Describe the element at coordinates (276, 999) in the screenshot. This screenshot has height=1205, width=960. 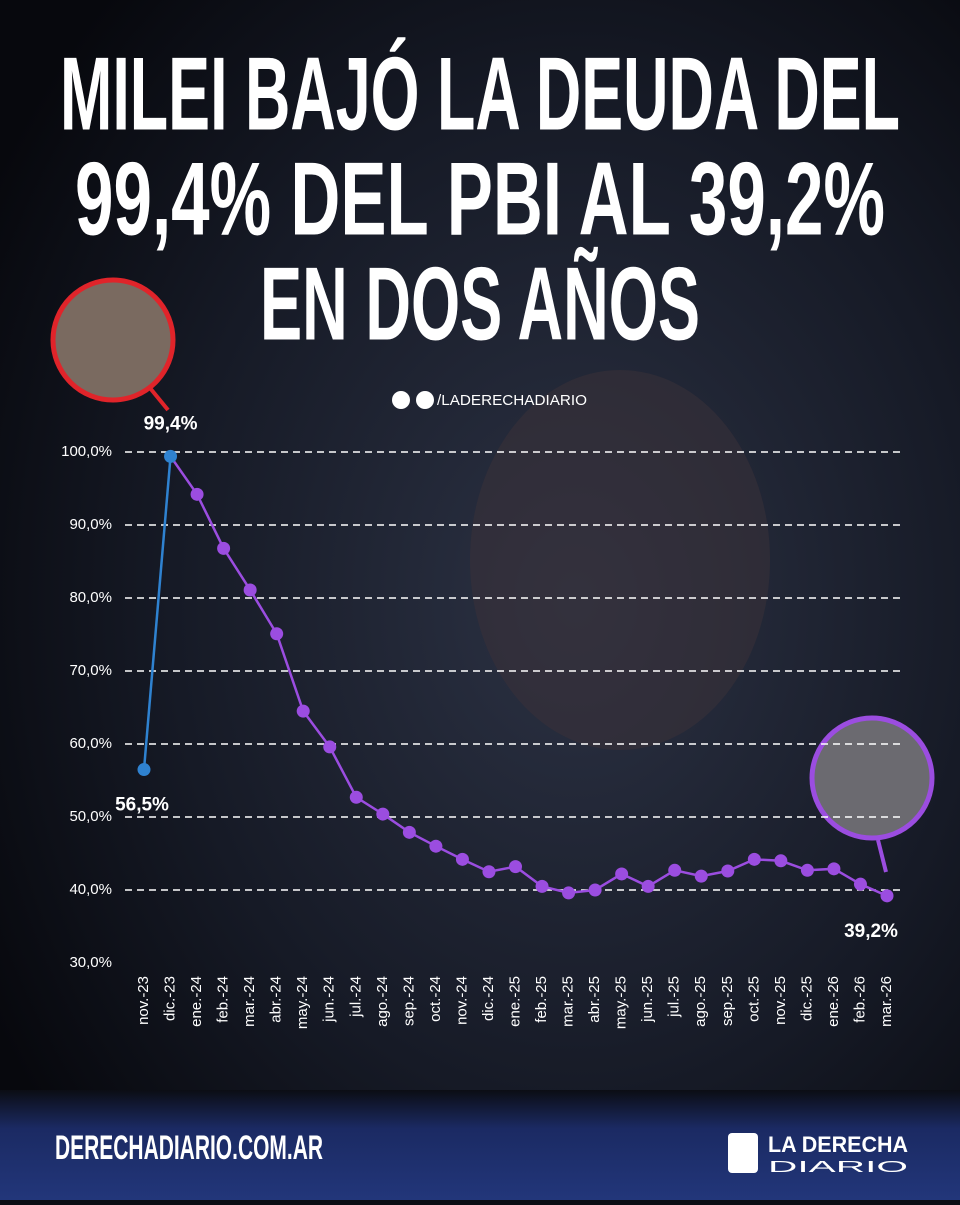
I see `x-tick-label: abr.-24` at that location.